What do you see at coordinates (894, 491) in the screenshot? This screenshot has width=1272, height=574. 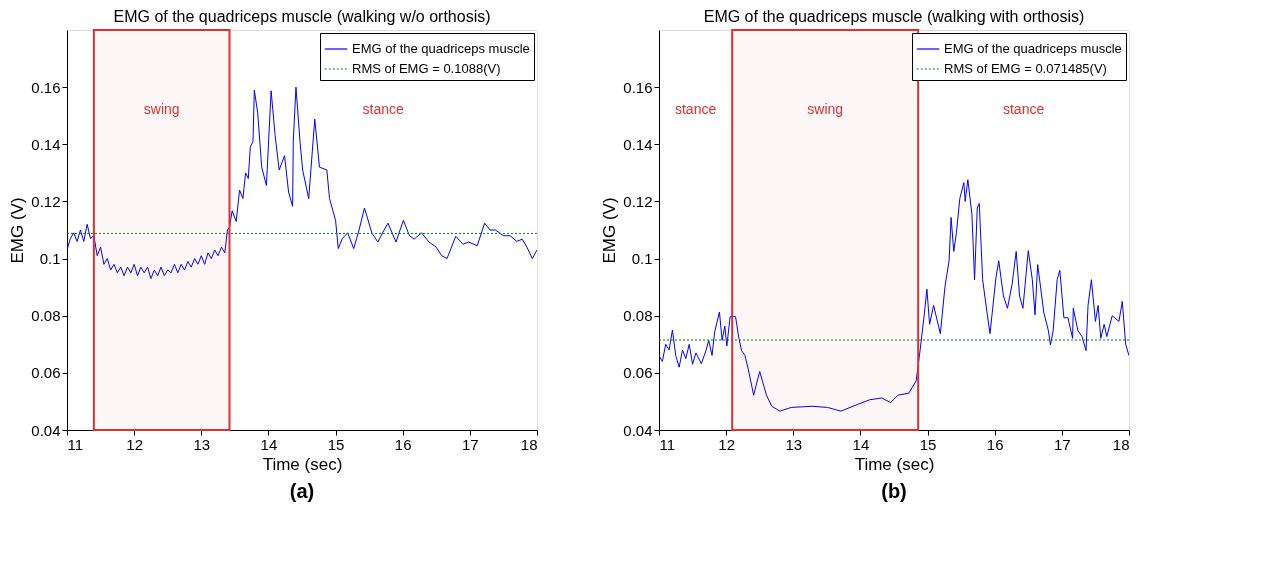 I see `text: (b)` at bounding box center [894, 491].